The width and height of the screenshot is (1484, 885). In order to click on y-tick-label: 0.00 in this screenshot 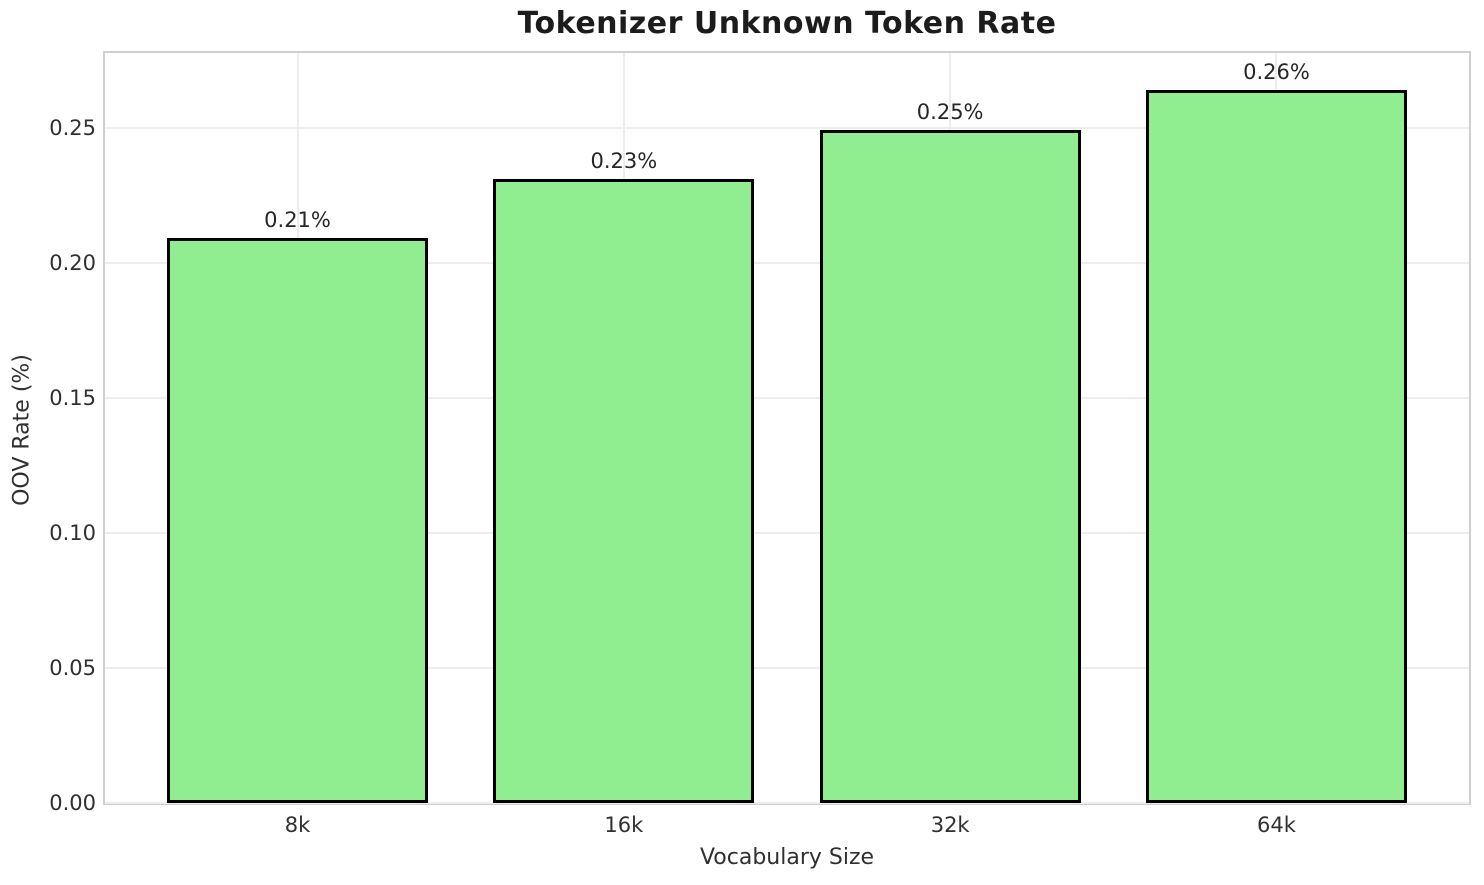, I will do `click(72, 803)`.